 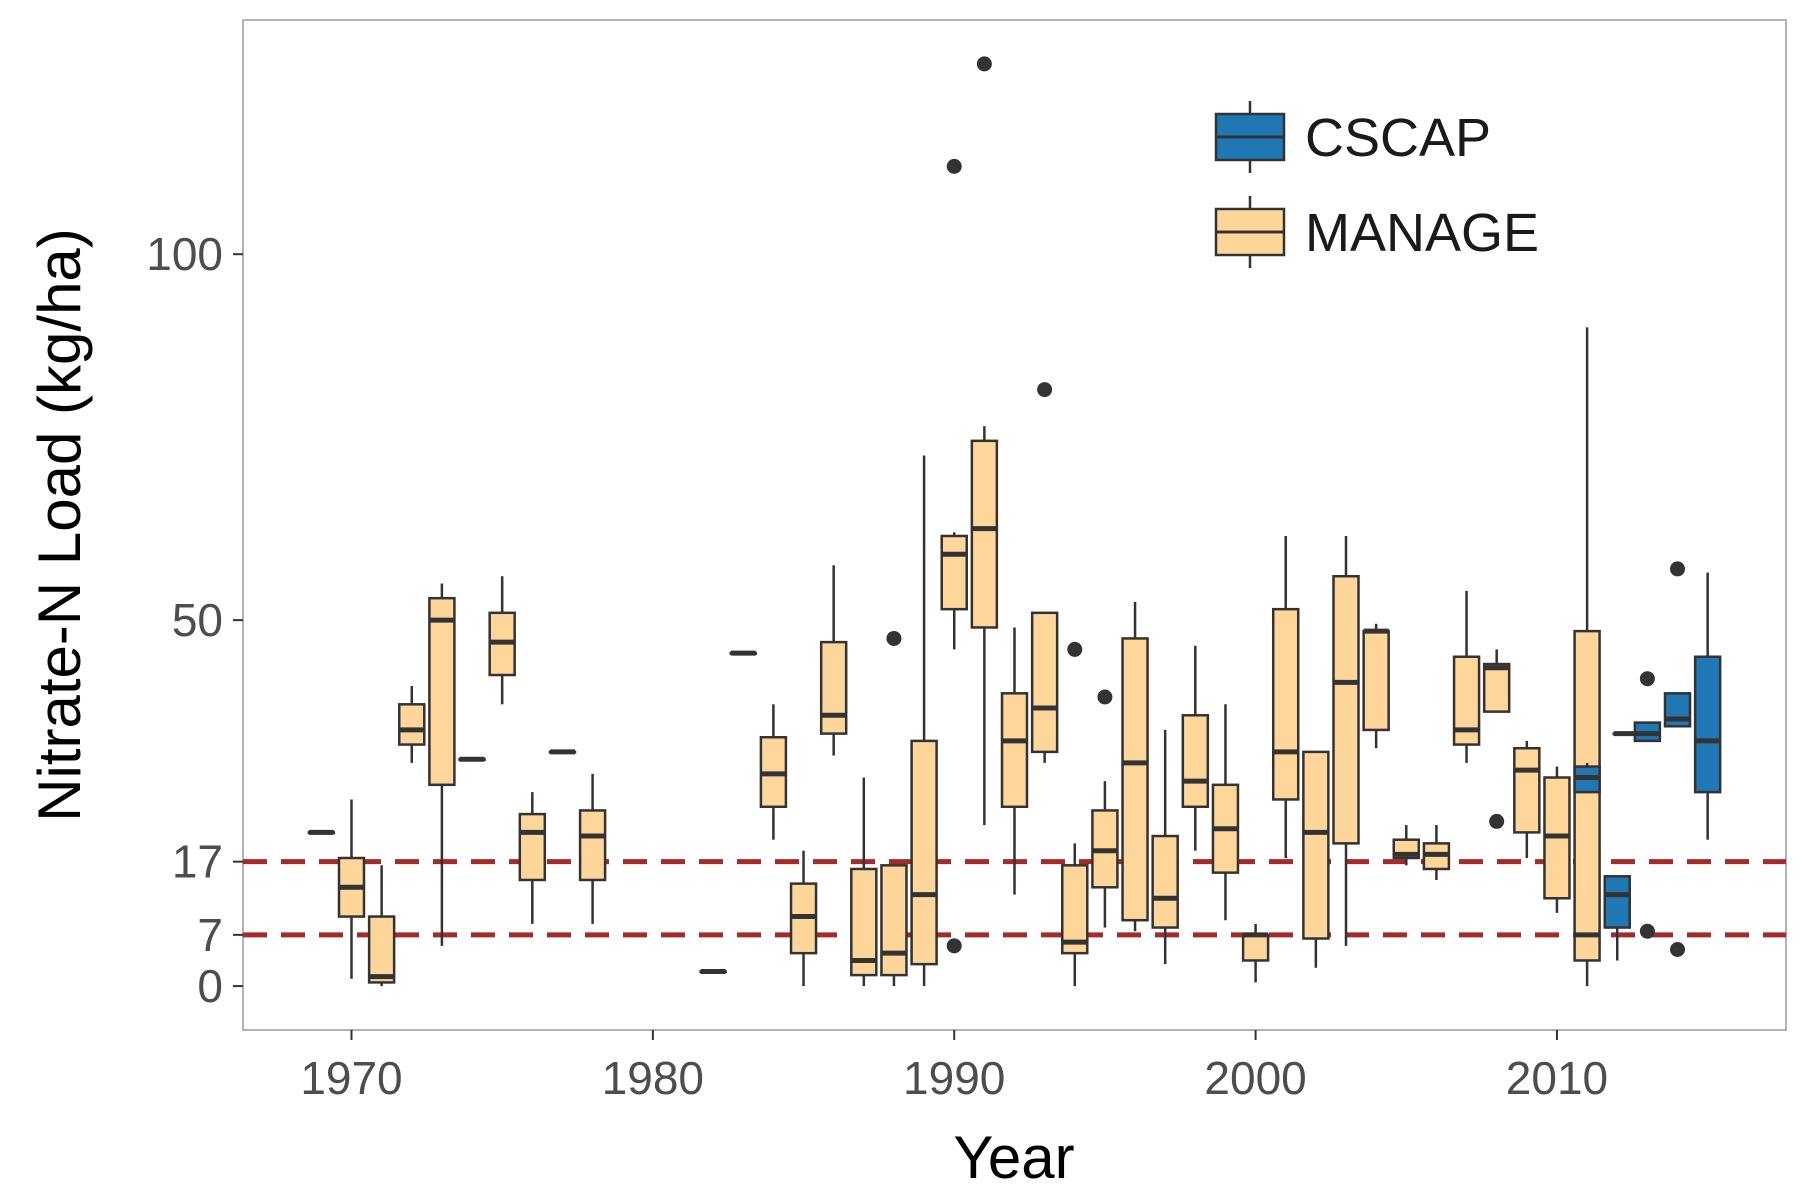 What do you see at coordinates (197, 862) in the screenshot?
I see `y-tick-label-17: 17` at bounding box center [197, 862].